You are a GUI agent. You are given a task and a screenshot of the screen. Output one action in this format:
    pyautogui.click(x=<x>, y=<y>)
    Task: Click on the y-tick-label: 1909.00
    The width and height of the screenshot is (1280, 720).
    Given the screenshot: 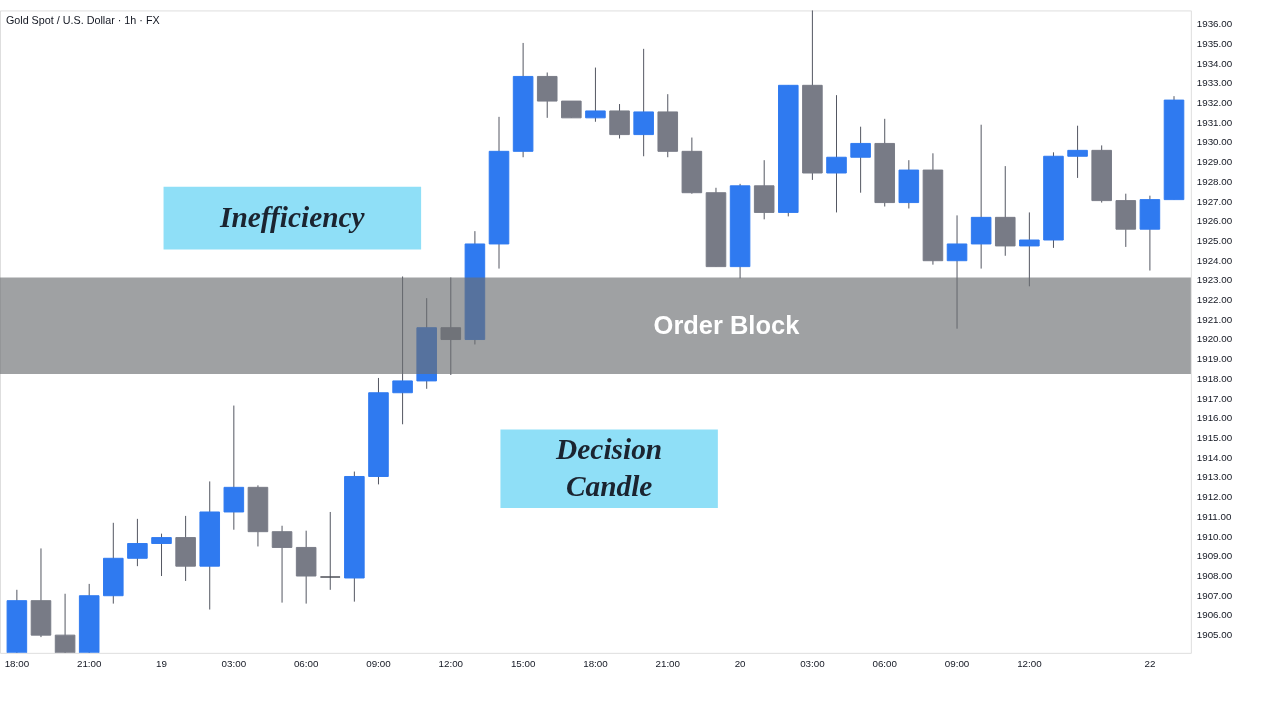 What is the action you would take?
    pyautogui.click(x=1214, y=556)
    